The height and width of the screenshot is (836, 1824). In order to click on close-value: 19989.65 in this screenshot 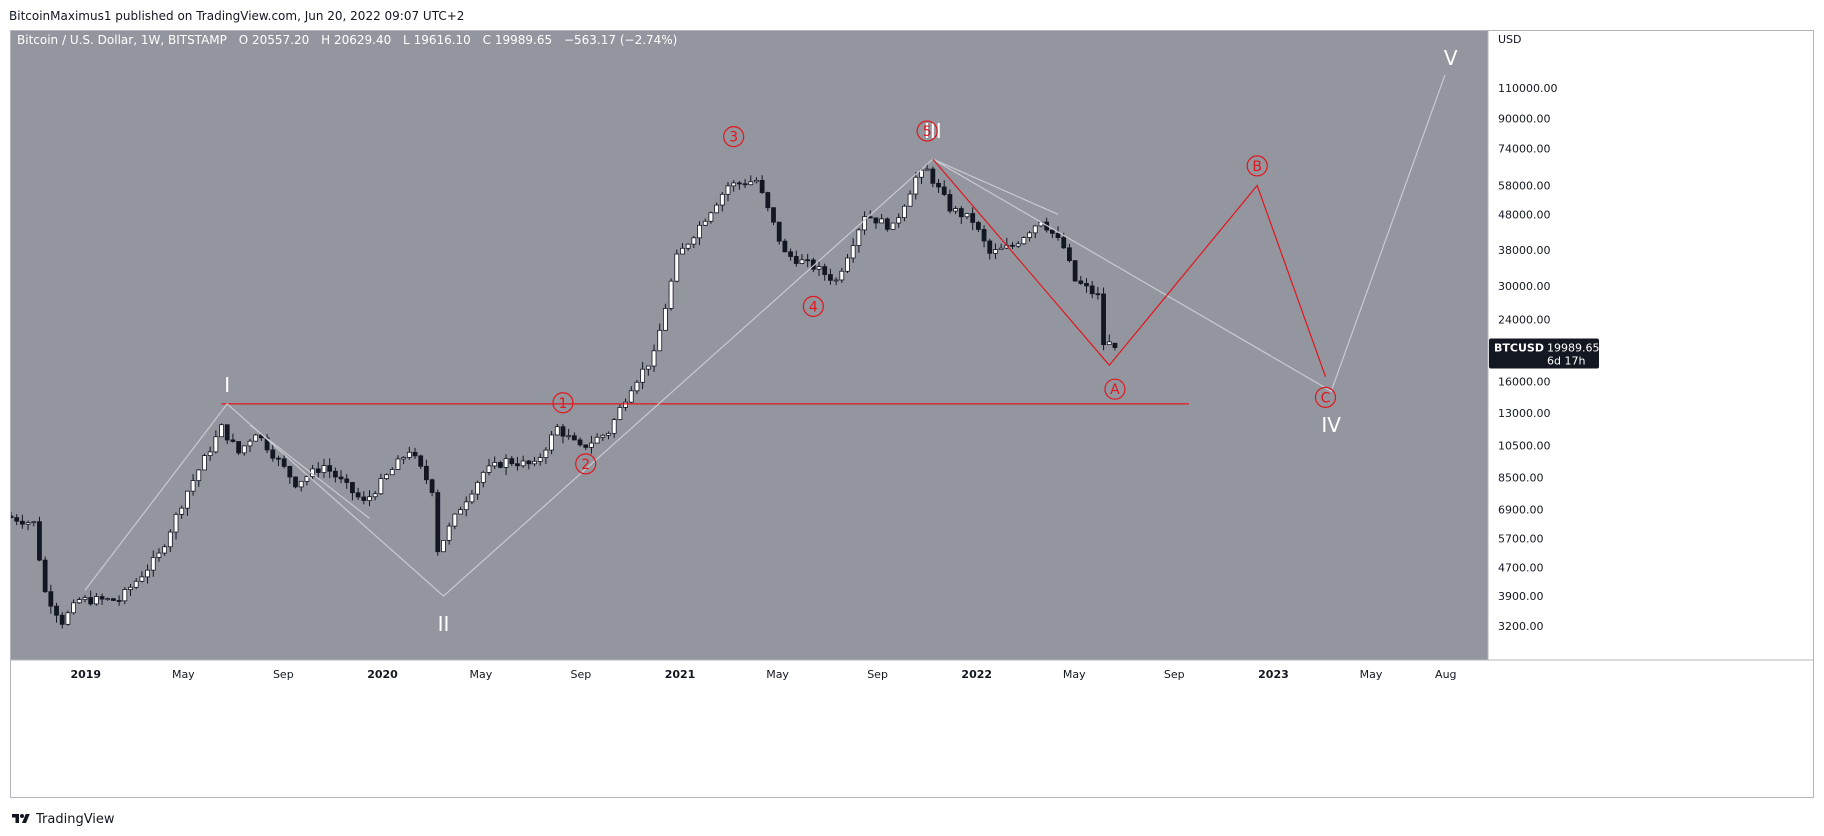, I will do `click(523, 40)`.